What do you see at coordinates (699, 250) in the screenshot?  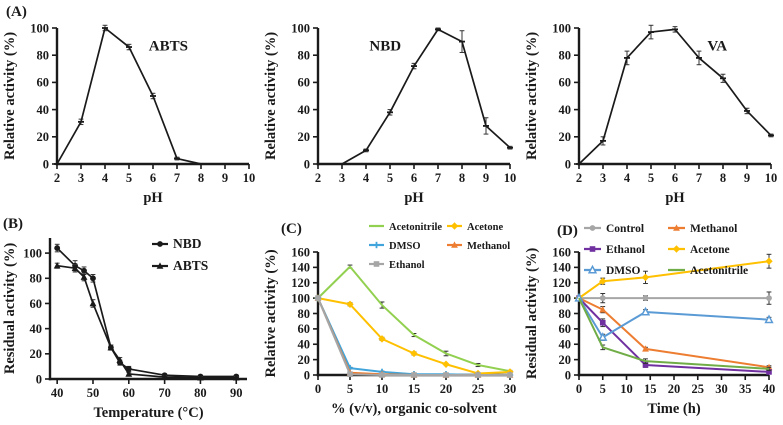 I see `legend-entry-acetone: Acetone` at bounding box center [699, 250].